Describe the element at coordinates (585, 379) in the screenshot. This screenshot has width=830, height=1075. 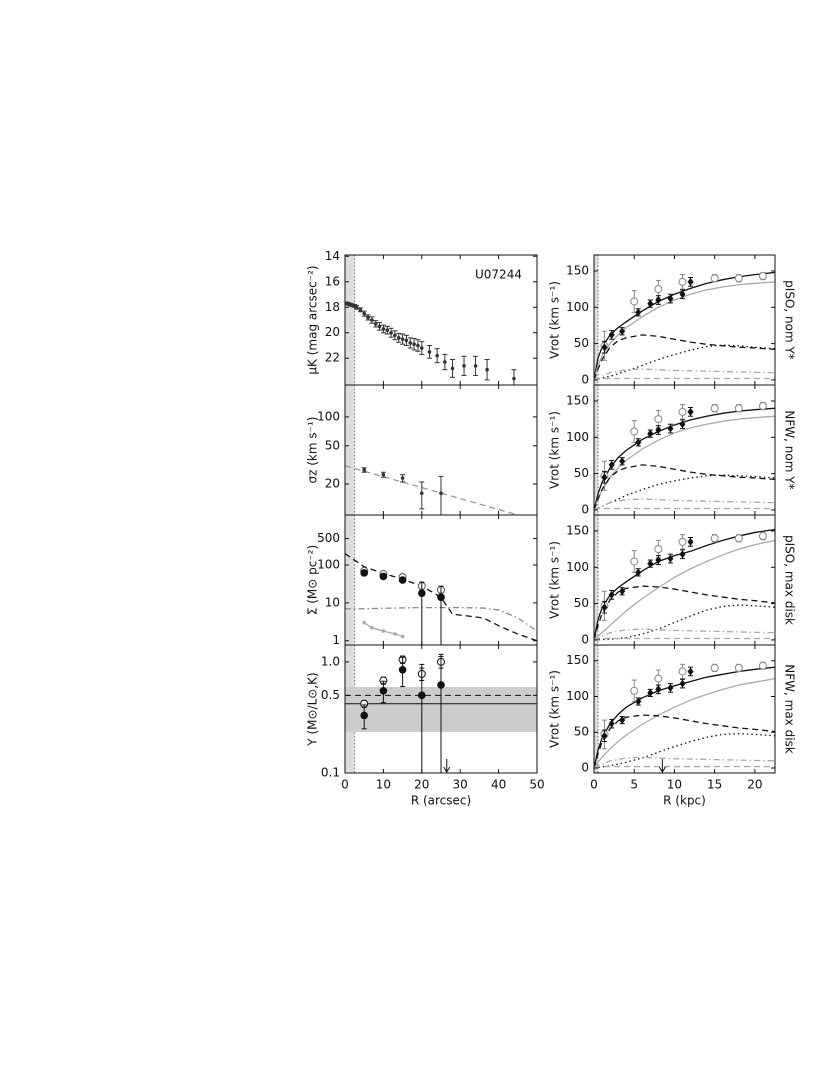
I see `y-tick-label: 0` at that location.